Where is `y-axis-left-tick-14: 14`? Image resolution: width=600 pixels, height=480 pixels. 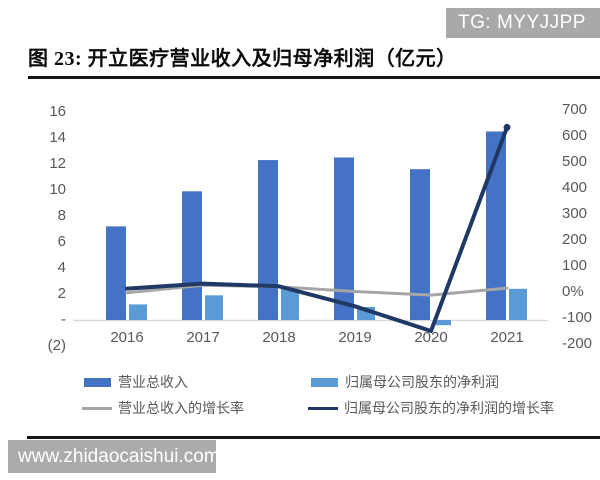 y-axis-left-tick-14: 14 is located at coordinates (57, 137).